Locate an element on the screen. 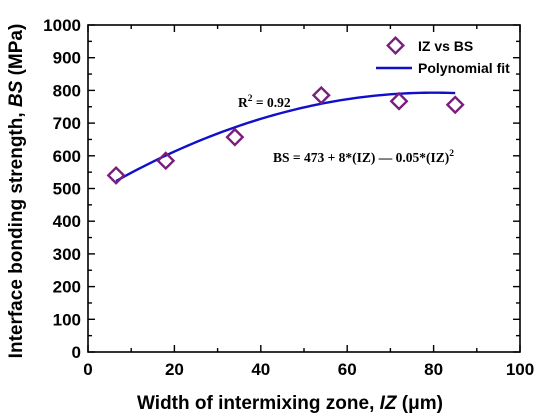  y-tick-label: 300 is located at coordinates (67, 254).